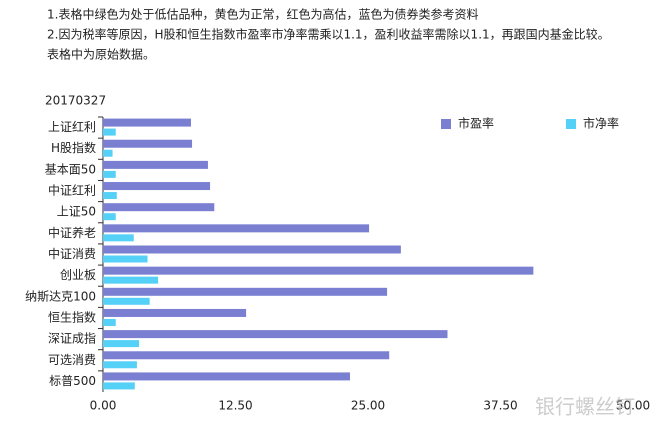  I want to click on y-tick-label: 中证消费, so click(72, 253).